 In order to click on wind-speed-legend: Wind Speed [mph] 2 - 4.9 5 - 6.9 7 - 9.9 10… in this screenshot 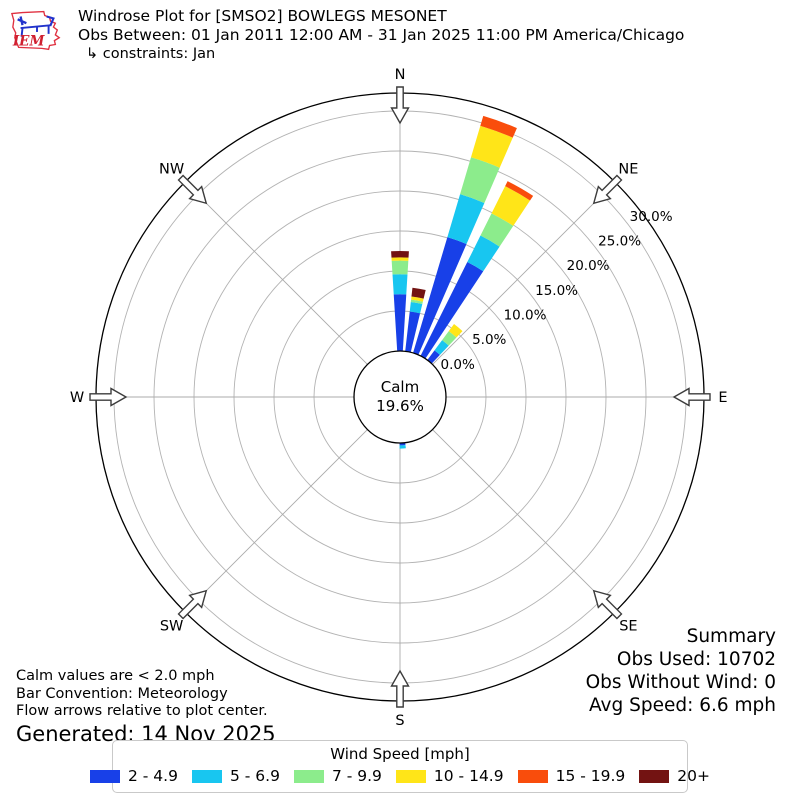, I will do `click(400, 766)`.